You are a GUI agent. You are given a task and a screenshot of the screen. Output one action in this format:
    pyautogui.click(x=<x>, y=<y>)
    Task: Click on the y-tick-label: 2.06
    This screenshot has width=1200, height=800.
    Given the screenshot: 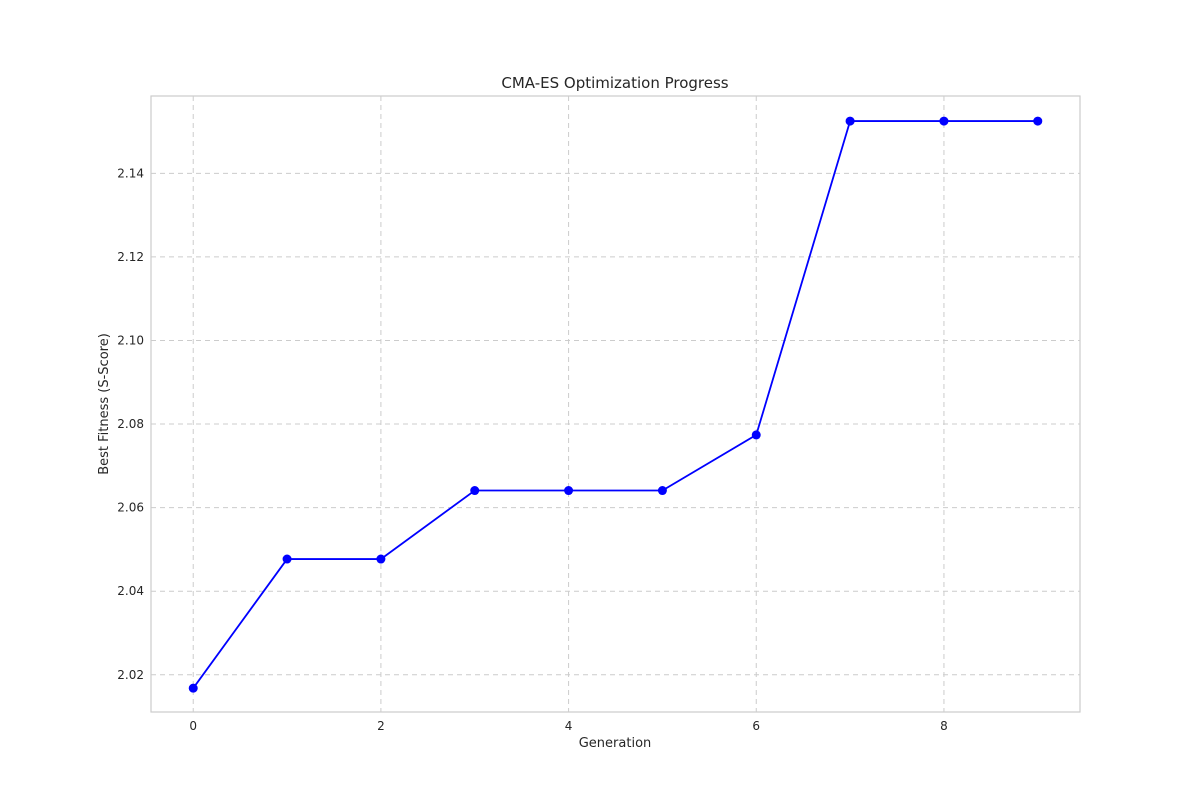 What is the action you would take?
    pyautogui.click(x=130, y=508)
    